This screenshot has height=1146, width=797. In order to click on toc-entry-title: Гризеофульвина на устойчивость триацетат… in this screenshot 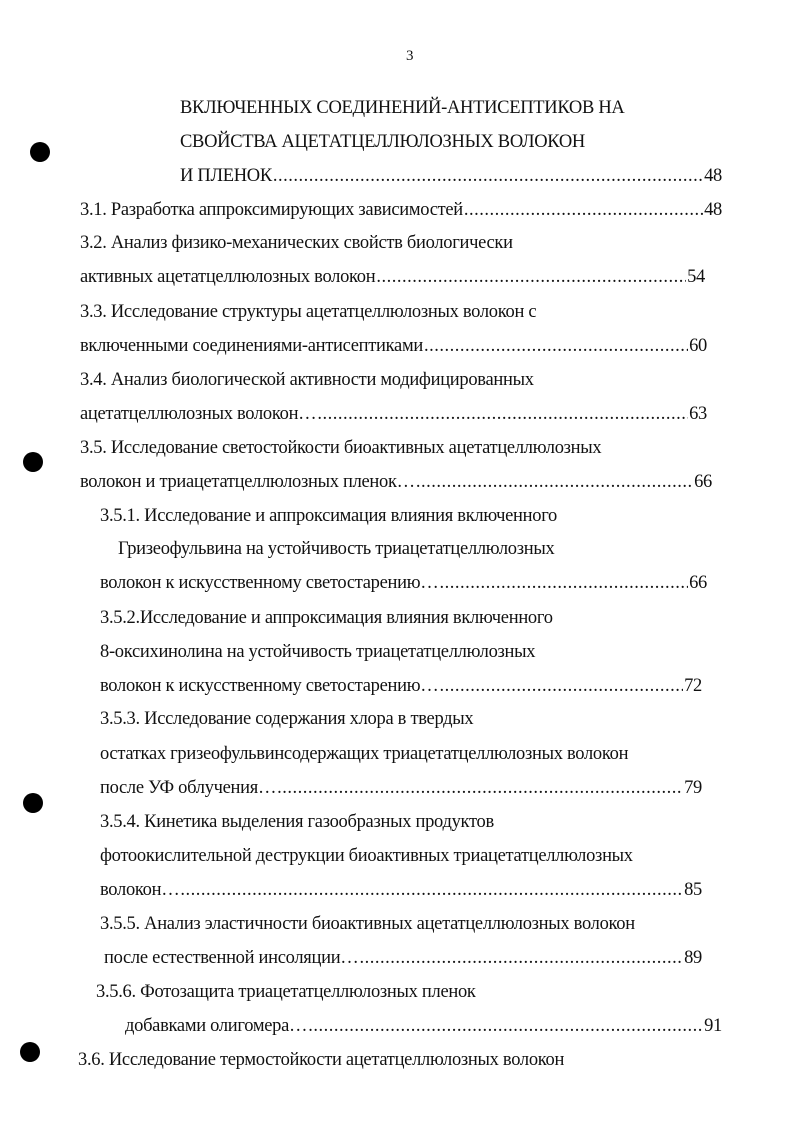, I will do `click(336, 549)`.